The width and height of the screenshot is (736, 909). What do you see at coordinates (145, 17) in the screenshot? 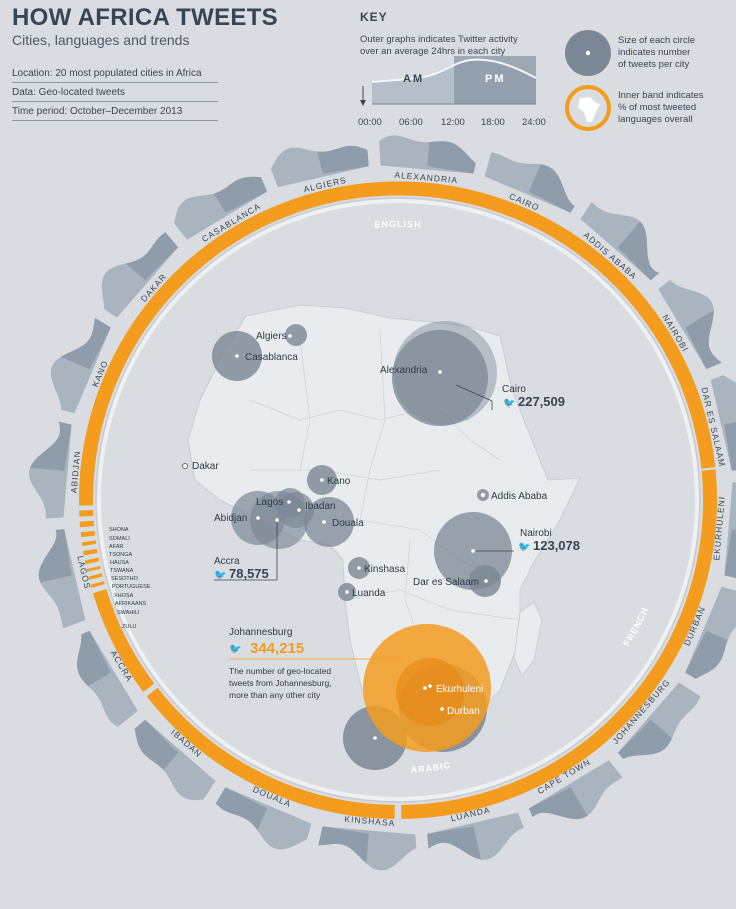
I see `page-title: HOW AFRICA TWEETS` at bounding box center [145, 17].